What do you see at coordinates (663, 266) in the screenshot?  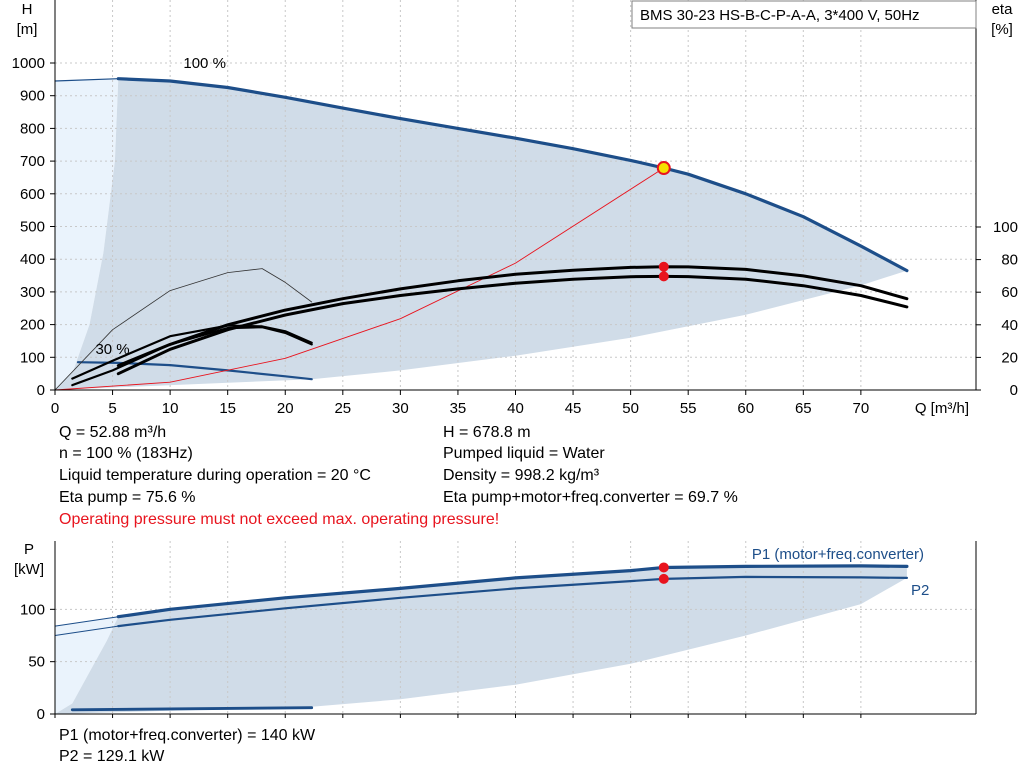 I see `eta-pump-operating-point` at bounding box center [663, 266].